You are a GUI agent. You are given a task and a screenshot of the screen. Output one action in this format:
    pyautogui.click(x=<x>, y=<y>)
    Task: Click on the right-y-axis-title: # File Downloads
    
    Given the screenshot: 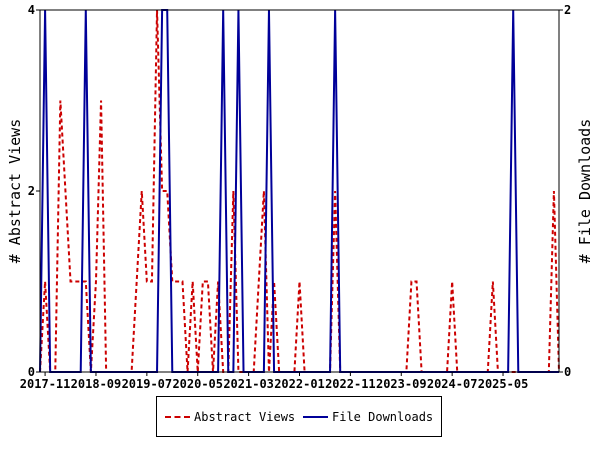 What is the action you would take?
    pyautogui.click(x=585, y=191)
    